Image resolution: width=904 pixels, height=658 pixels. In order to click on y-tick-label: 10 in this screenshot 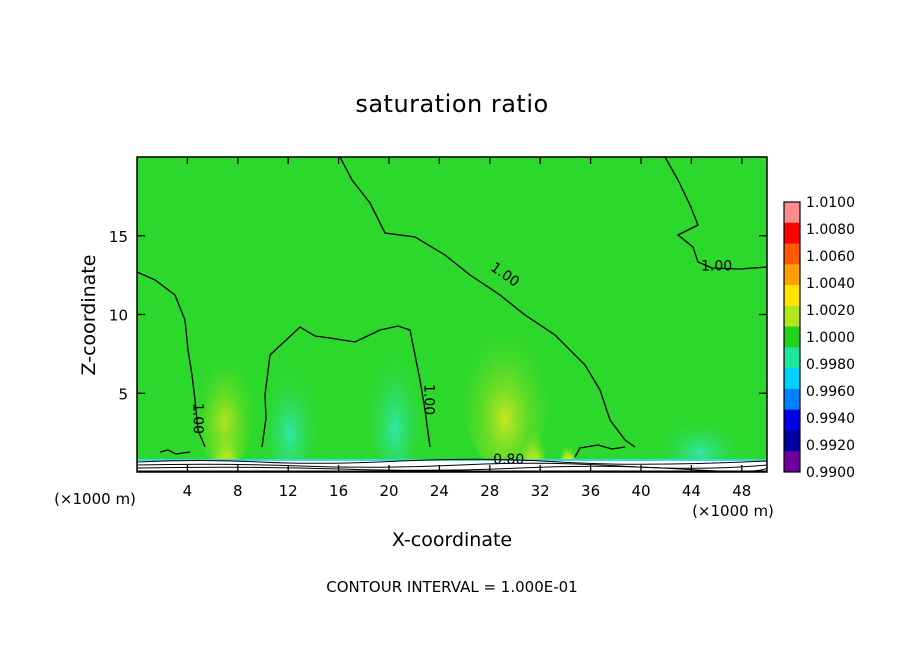, I will do `click(118, 316)`.